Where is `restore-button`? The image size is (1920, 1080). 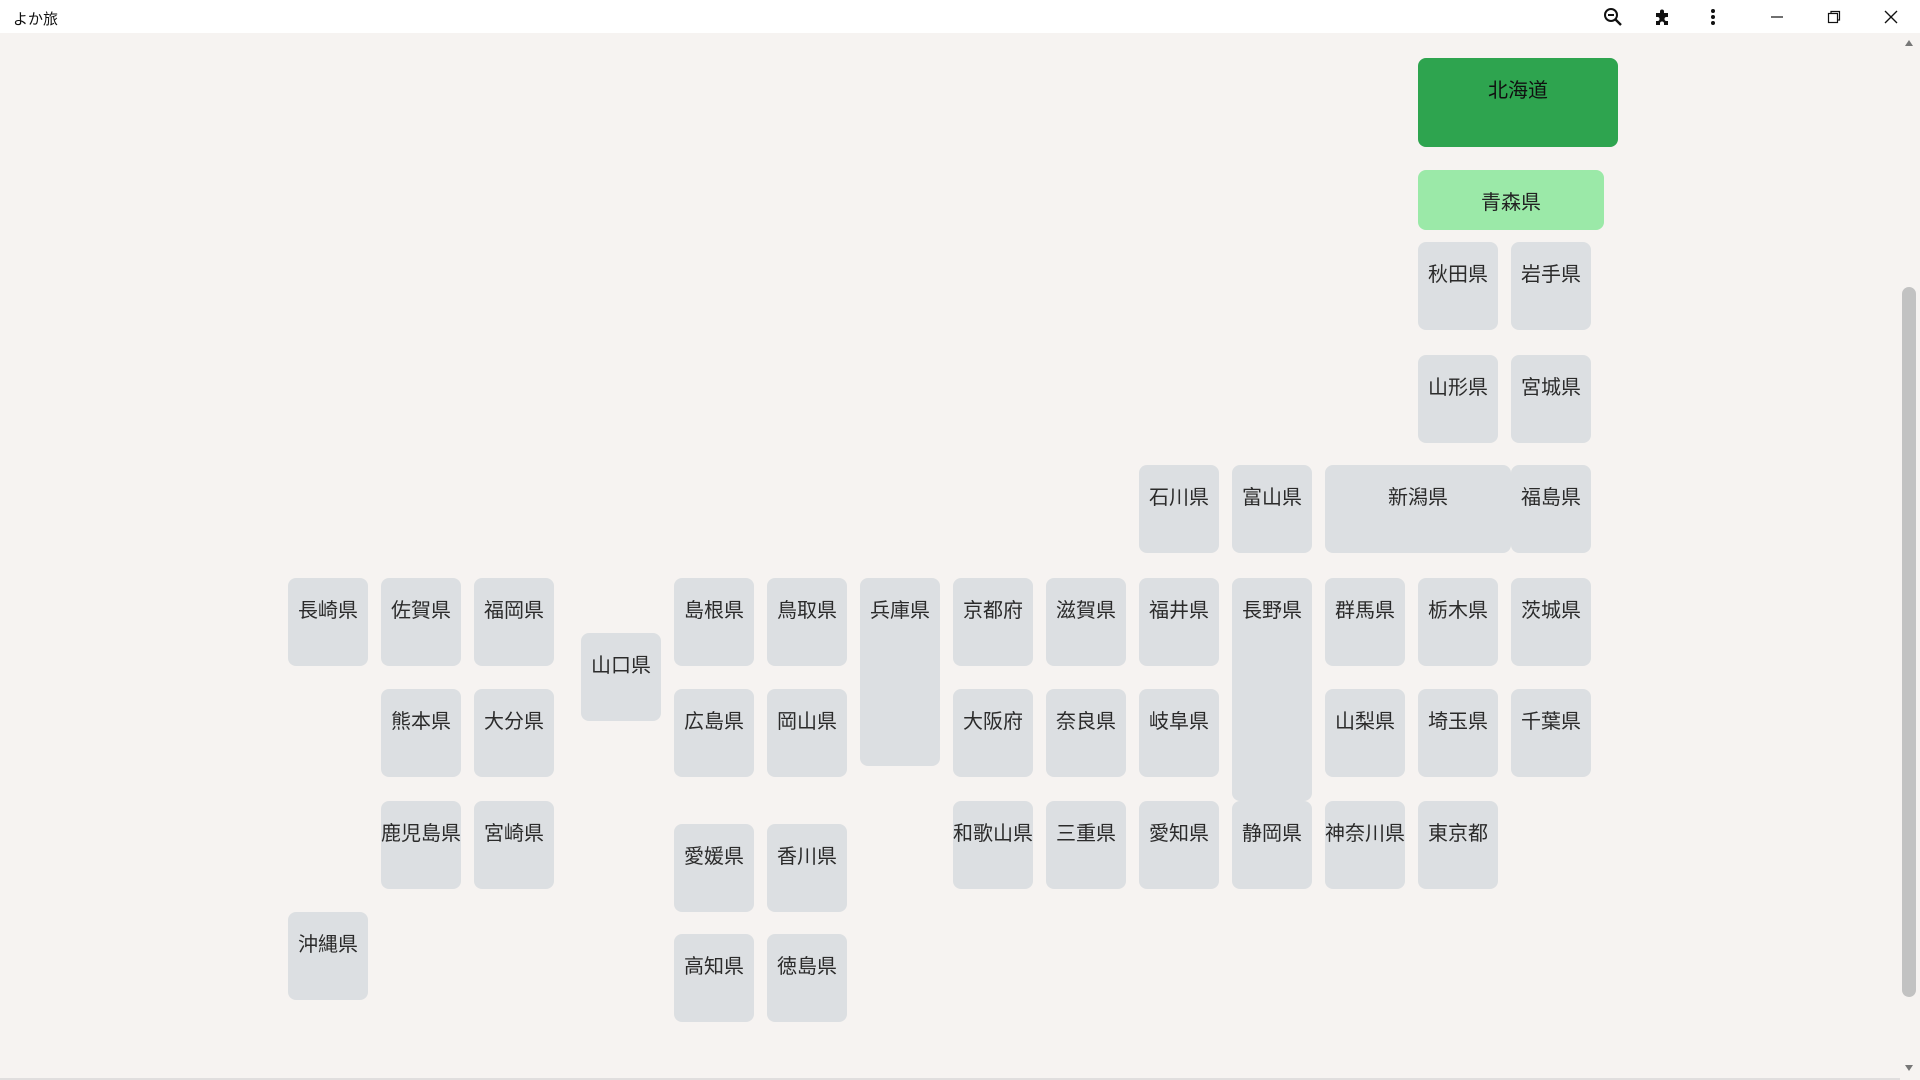 restore-button is located at coordinates (1834, 16).